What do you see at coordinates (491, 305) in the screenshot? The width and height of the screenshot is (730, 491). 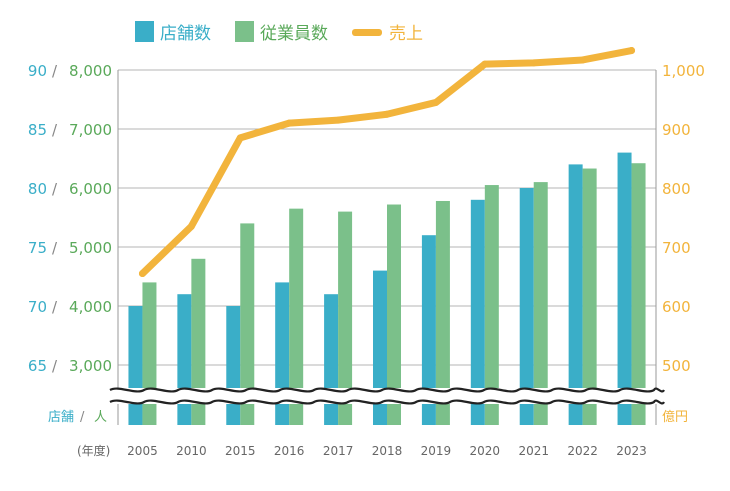 I see `bar-employees-2020` at bounding box center [491, 305].